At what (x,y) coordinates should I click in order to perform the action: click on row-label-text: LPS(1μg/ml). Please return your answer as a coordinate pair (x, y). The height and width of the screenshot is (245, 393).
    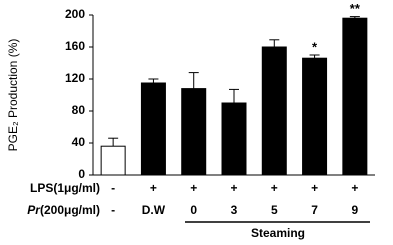
    Looking at the image, I should click on (65, 188).